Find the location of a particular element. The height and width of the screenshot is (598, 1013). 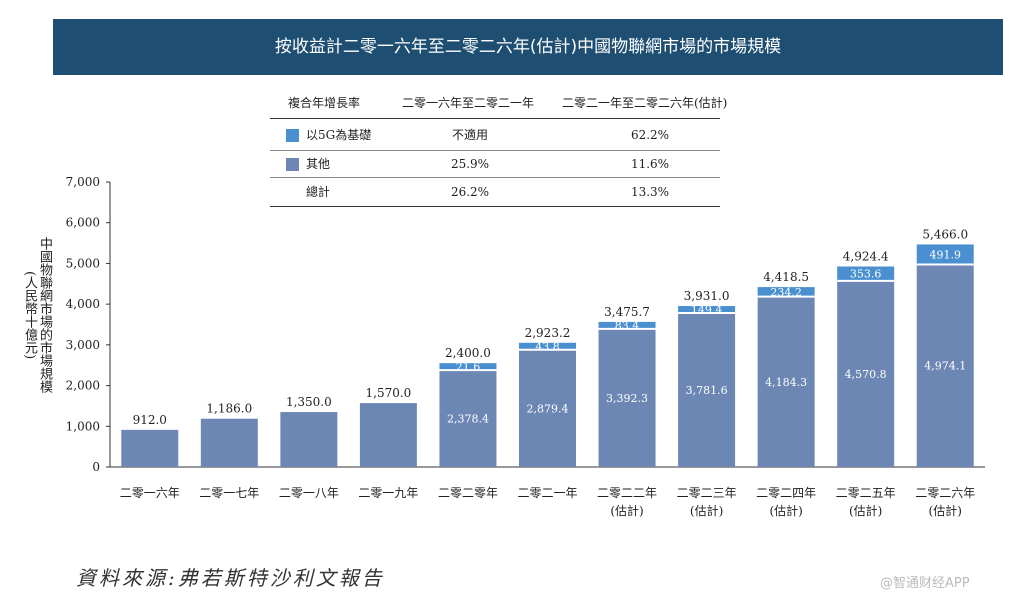

legend-swatch-other is located at coordinates (292, 164).